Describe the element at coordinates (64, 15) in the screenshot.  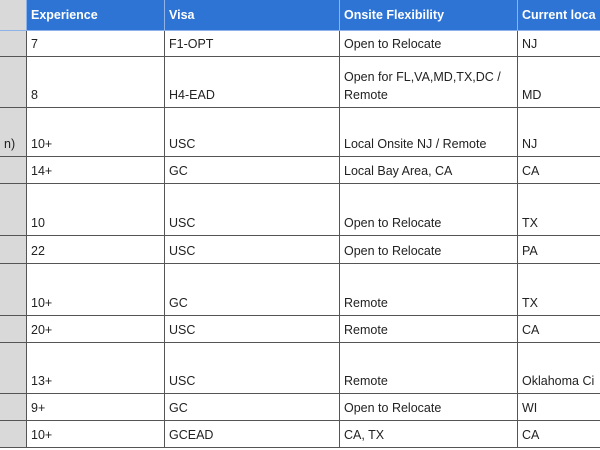
I see `header-cell-text: Experience` at that location.